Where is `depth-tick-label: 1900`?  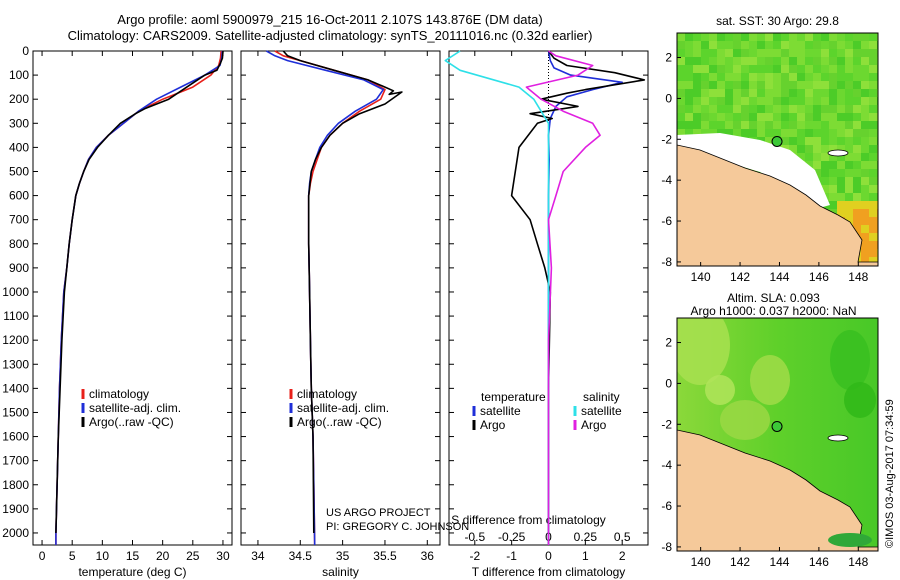 depth-tick-label: 1900 is located at coordinates (15, 509).